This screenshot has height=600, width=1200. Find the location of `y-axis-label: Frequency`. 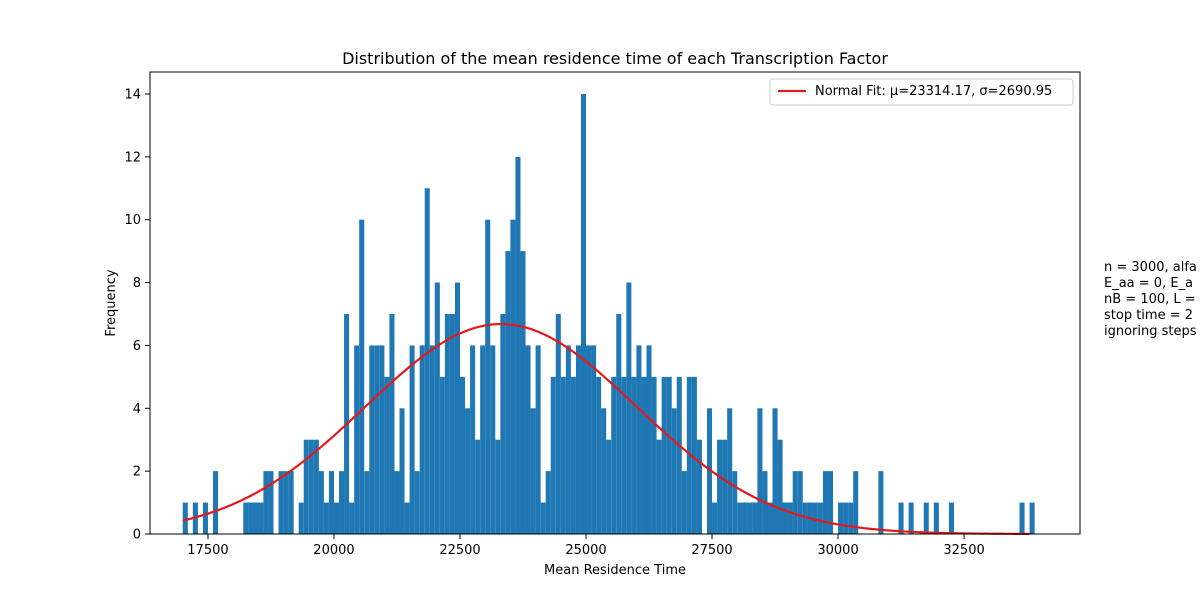

y-axis-label: Frequency is located at coordinates (111, 302).